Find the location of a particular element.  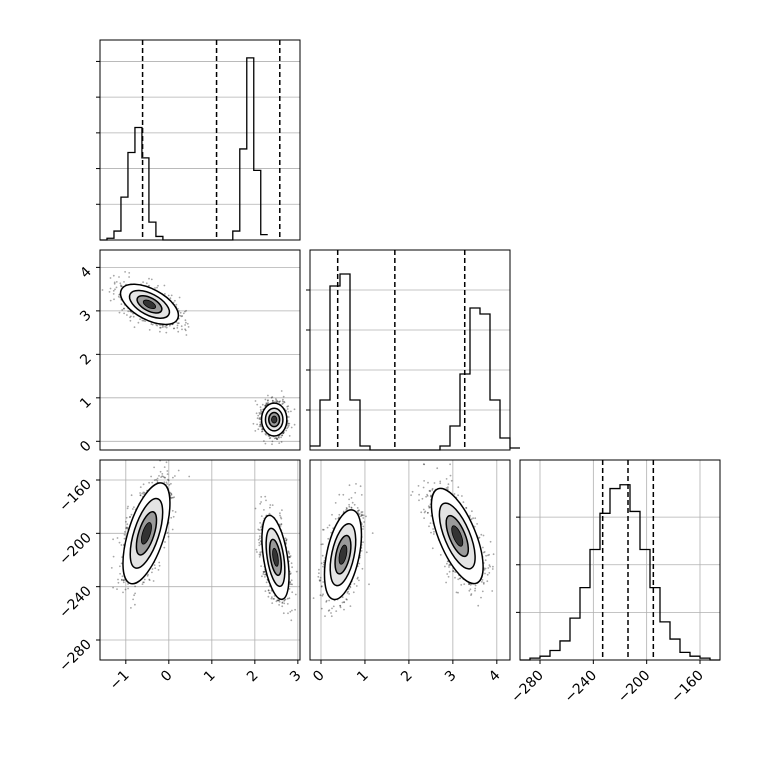

p20-xtick-label: 3 is located at coordinates (296, 677).